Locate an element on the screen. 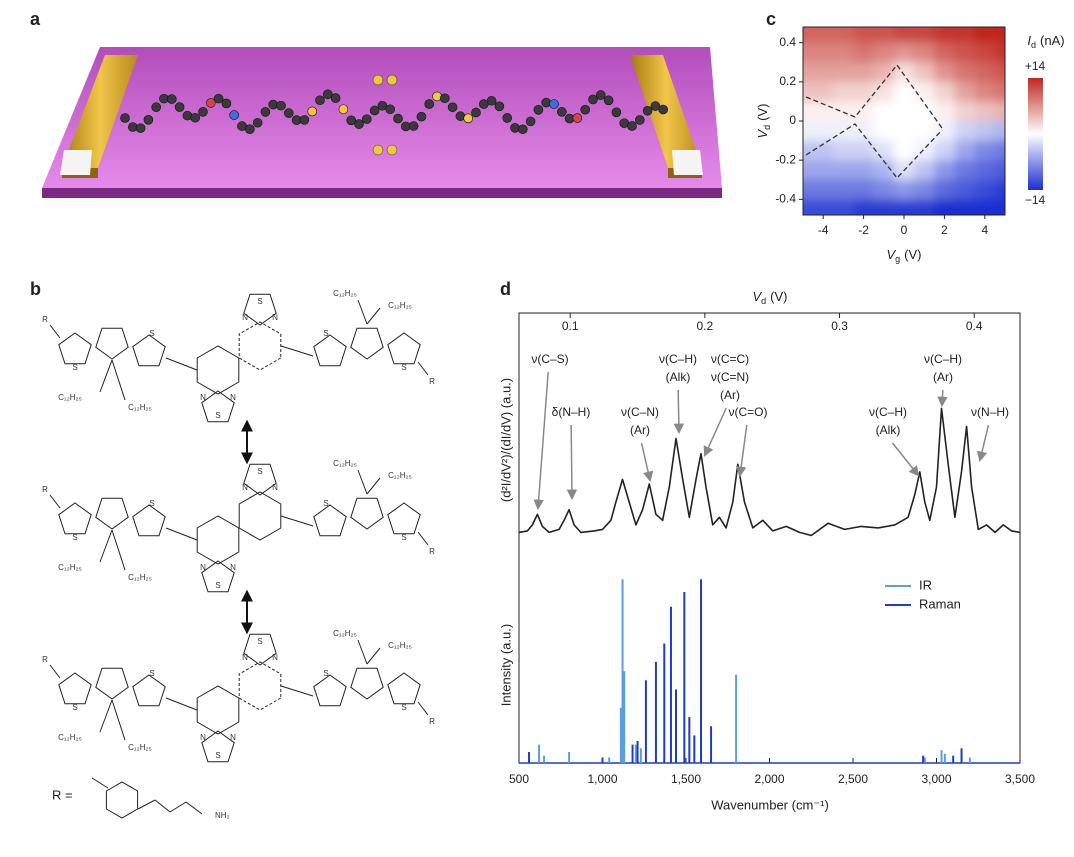 The width and height of the screenshot is (1074, 857). annotation-arrow is located at coordinates (647, 462).